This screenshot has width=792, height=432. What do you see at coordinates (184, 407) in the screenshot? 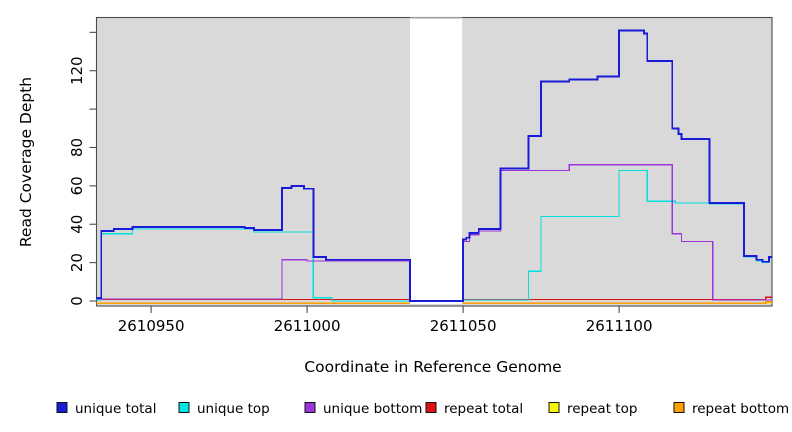
I see `legend-swatch-unique-top` at bounding box center [184, 407].